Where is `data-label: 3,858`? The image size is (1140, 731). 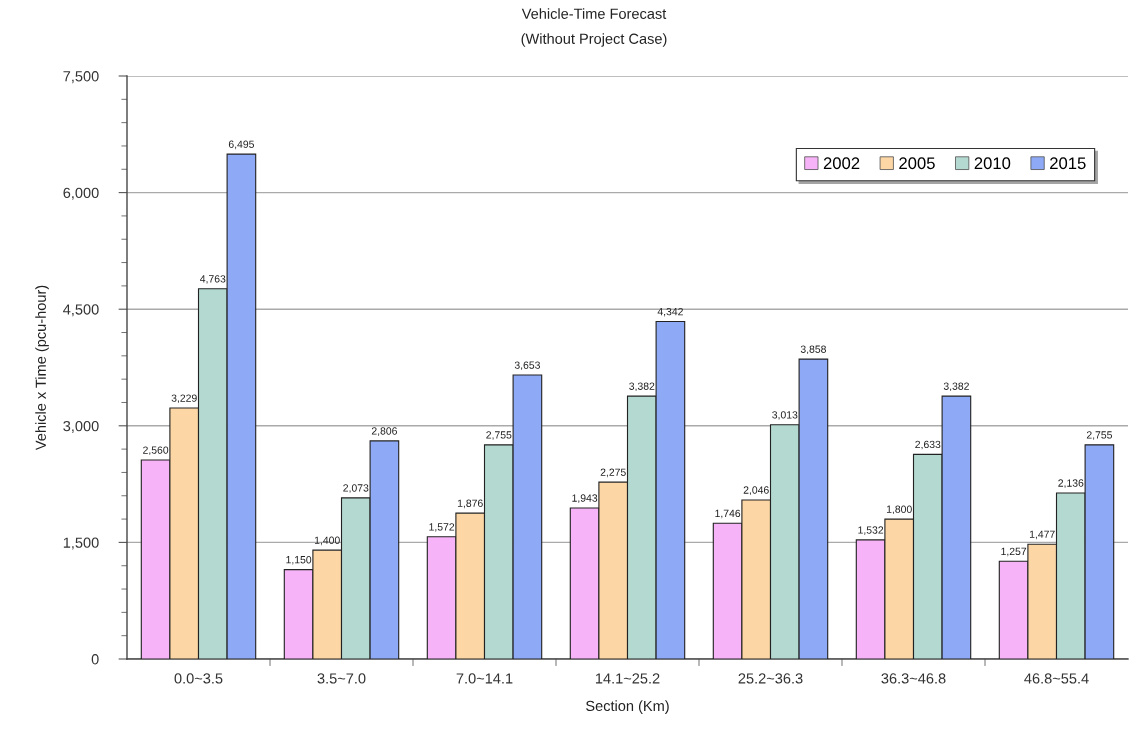
data-label: 3,858 is located at coordinates (813, 350).